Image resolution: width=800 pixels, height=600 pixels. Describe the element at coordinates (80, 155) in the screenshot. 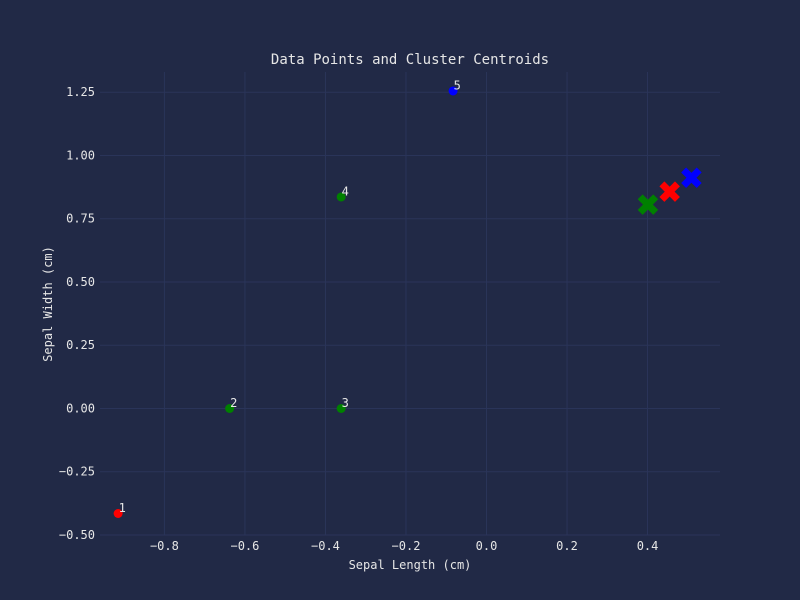

I see `y-tick-label: 1.00` at that location.